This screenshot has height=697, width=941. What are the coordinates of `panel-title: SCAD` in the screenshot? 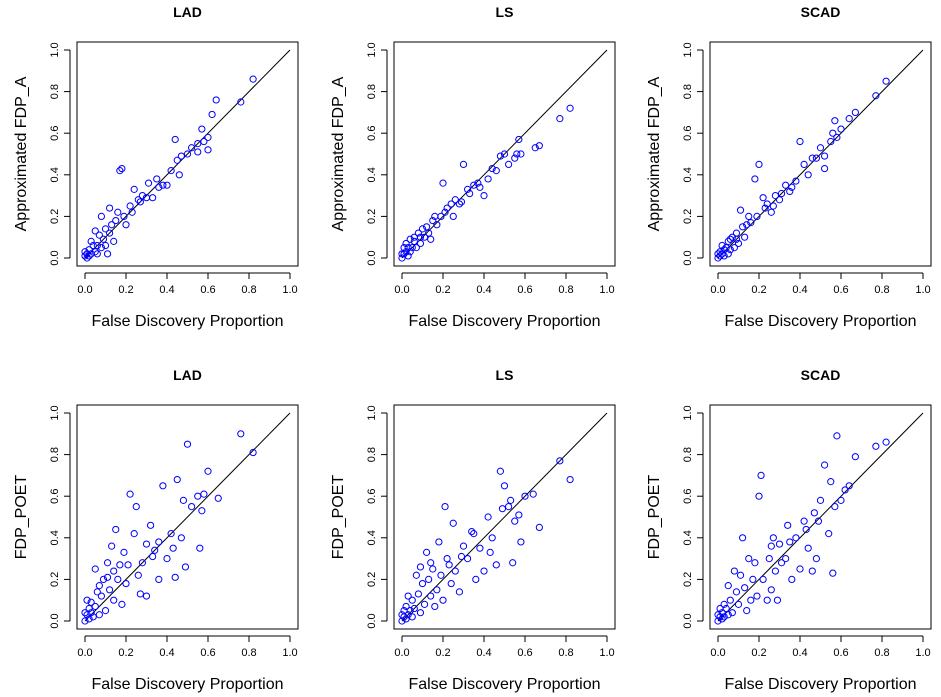 It's located at (821, 375).